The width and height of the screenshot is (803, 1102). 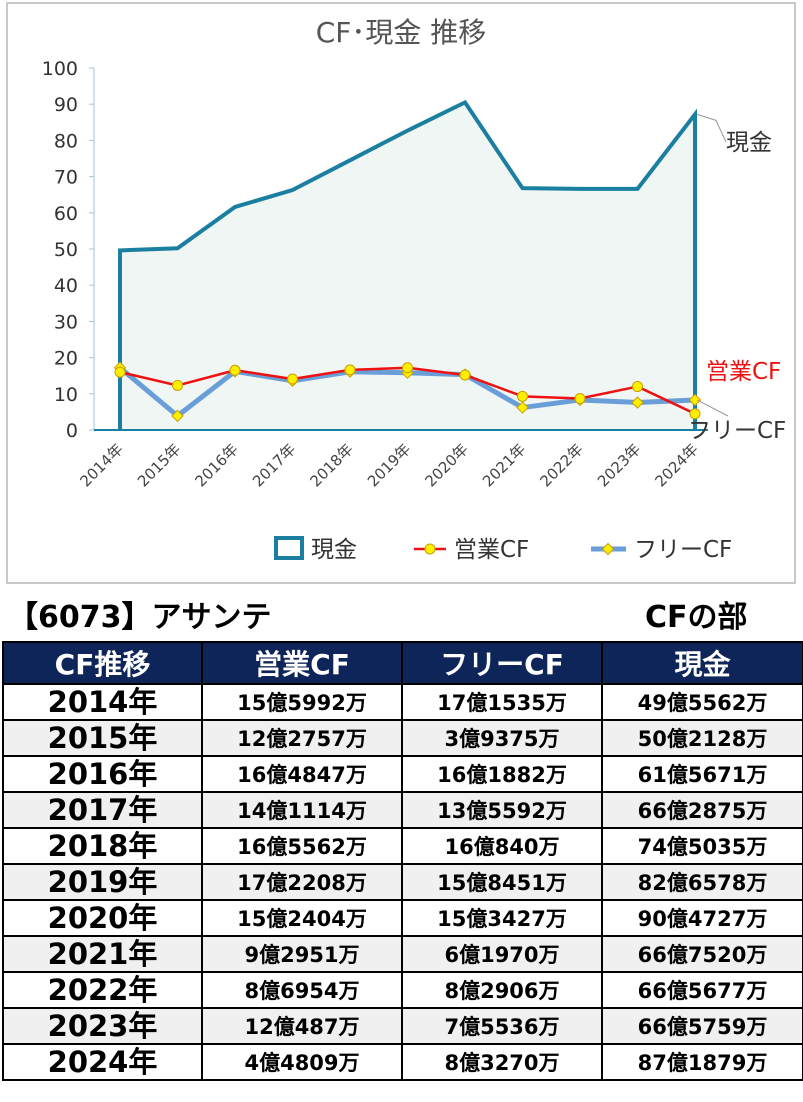 What do you see at coordinates (712, 408) in the screenshot?
I see `free-cf-label-leader` at bounding box center [712, 408].